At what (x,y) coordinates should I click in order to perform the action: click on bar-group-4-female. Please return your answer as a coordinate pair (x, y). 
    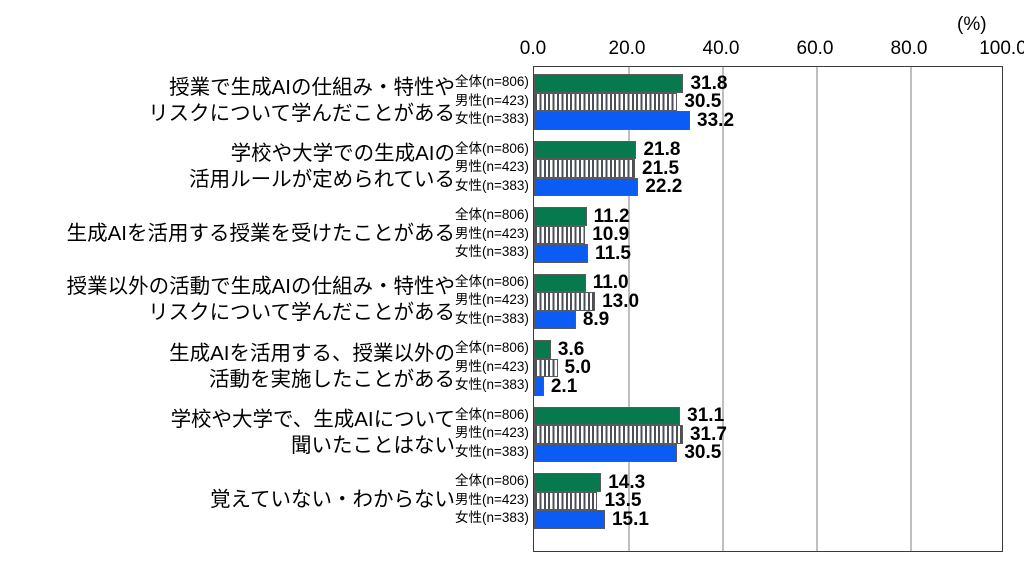
    Looking at the image, I should click on (555, 319).